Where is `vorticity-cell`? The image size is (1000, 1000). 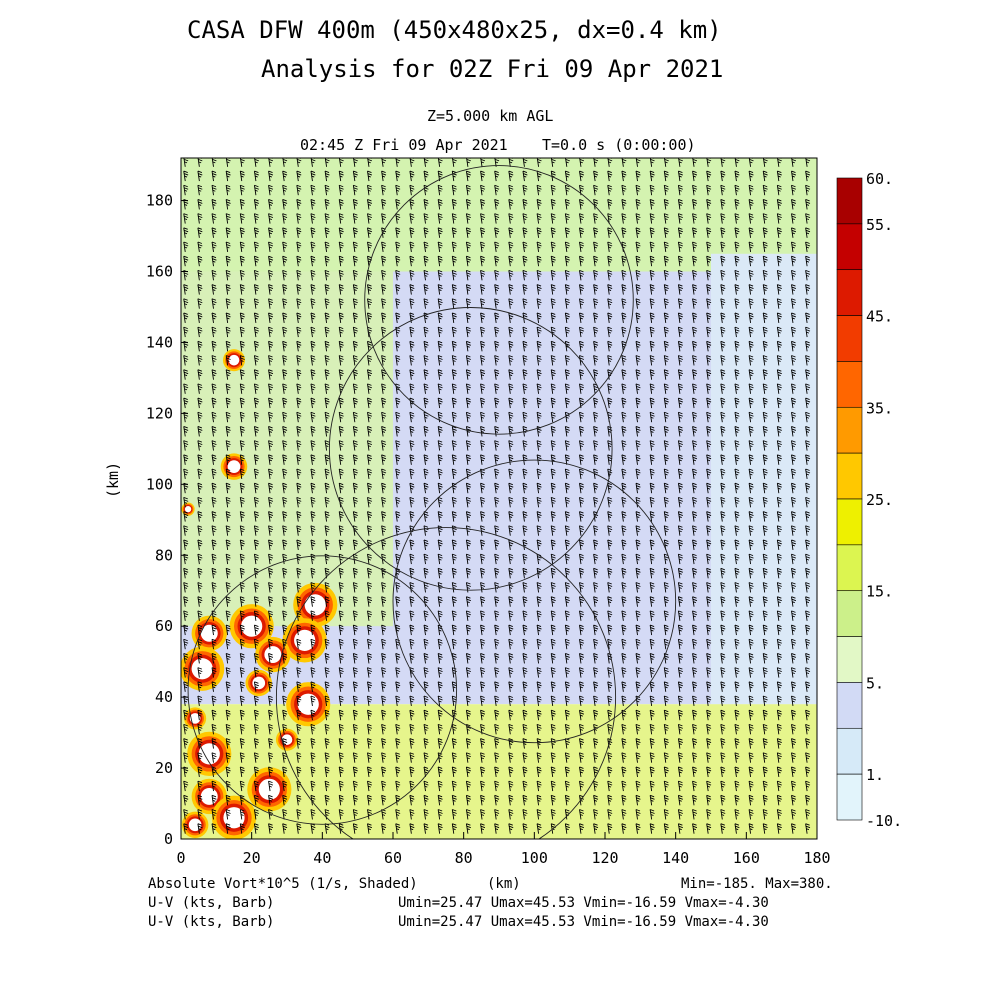 vorticity-cell is located at coordinates (195, 825).